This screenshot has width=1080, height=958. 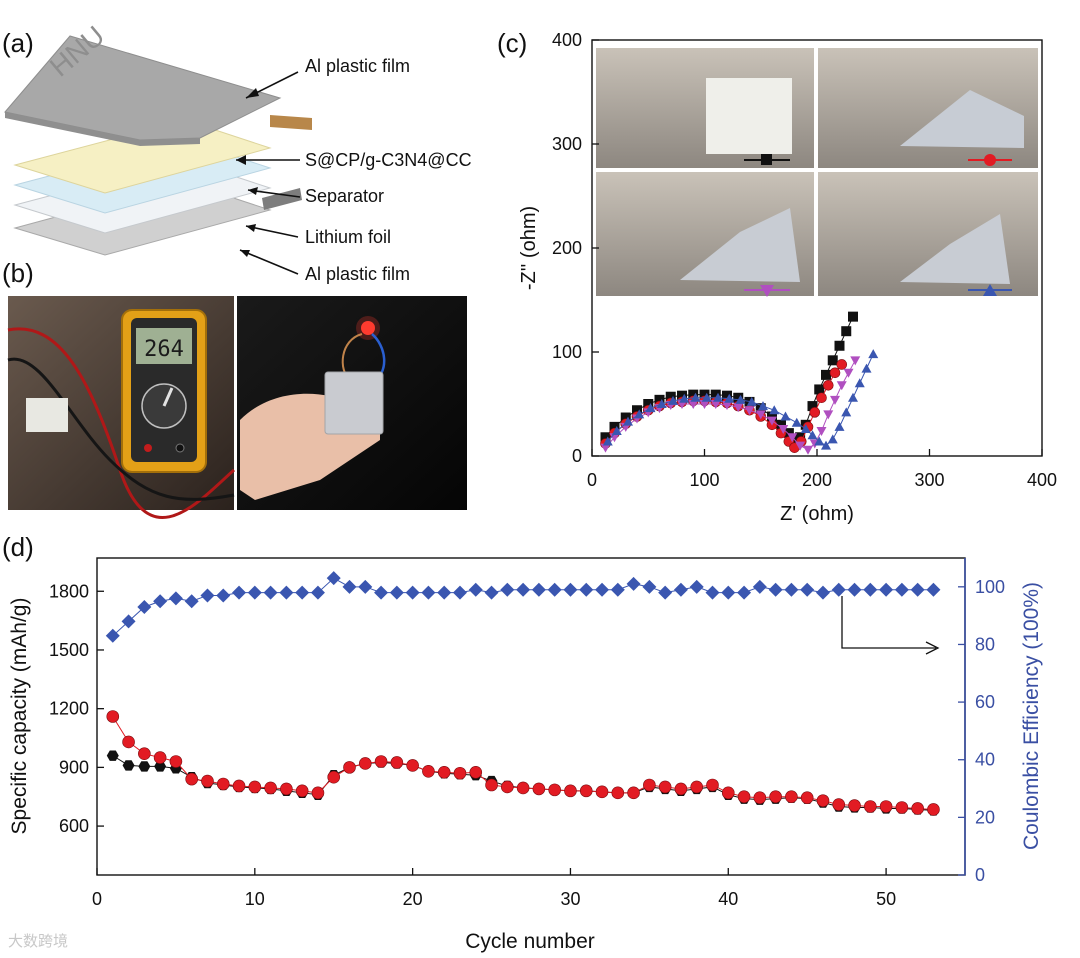 I want to click on ce-axis-arrow, so click(x=890, y=625).